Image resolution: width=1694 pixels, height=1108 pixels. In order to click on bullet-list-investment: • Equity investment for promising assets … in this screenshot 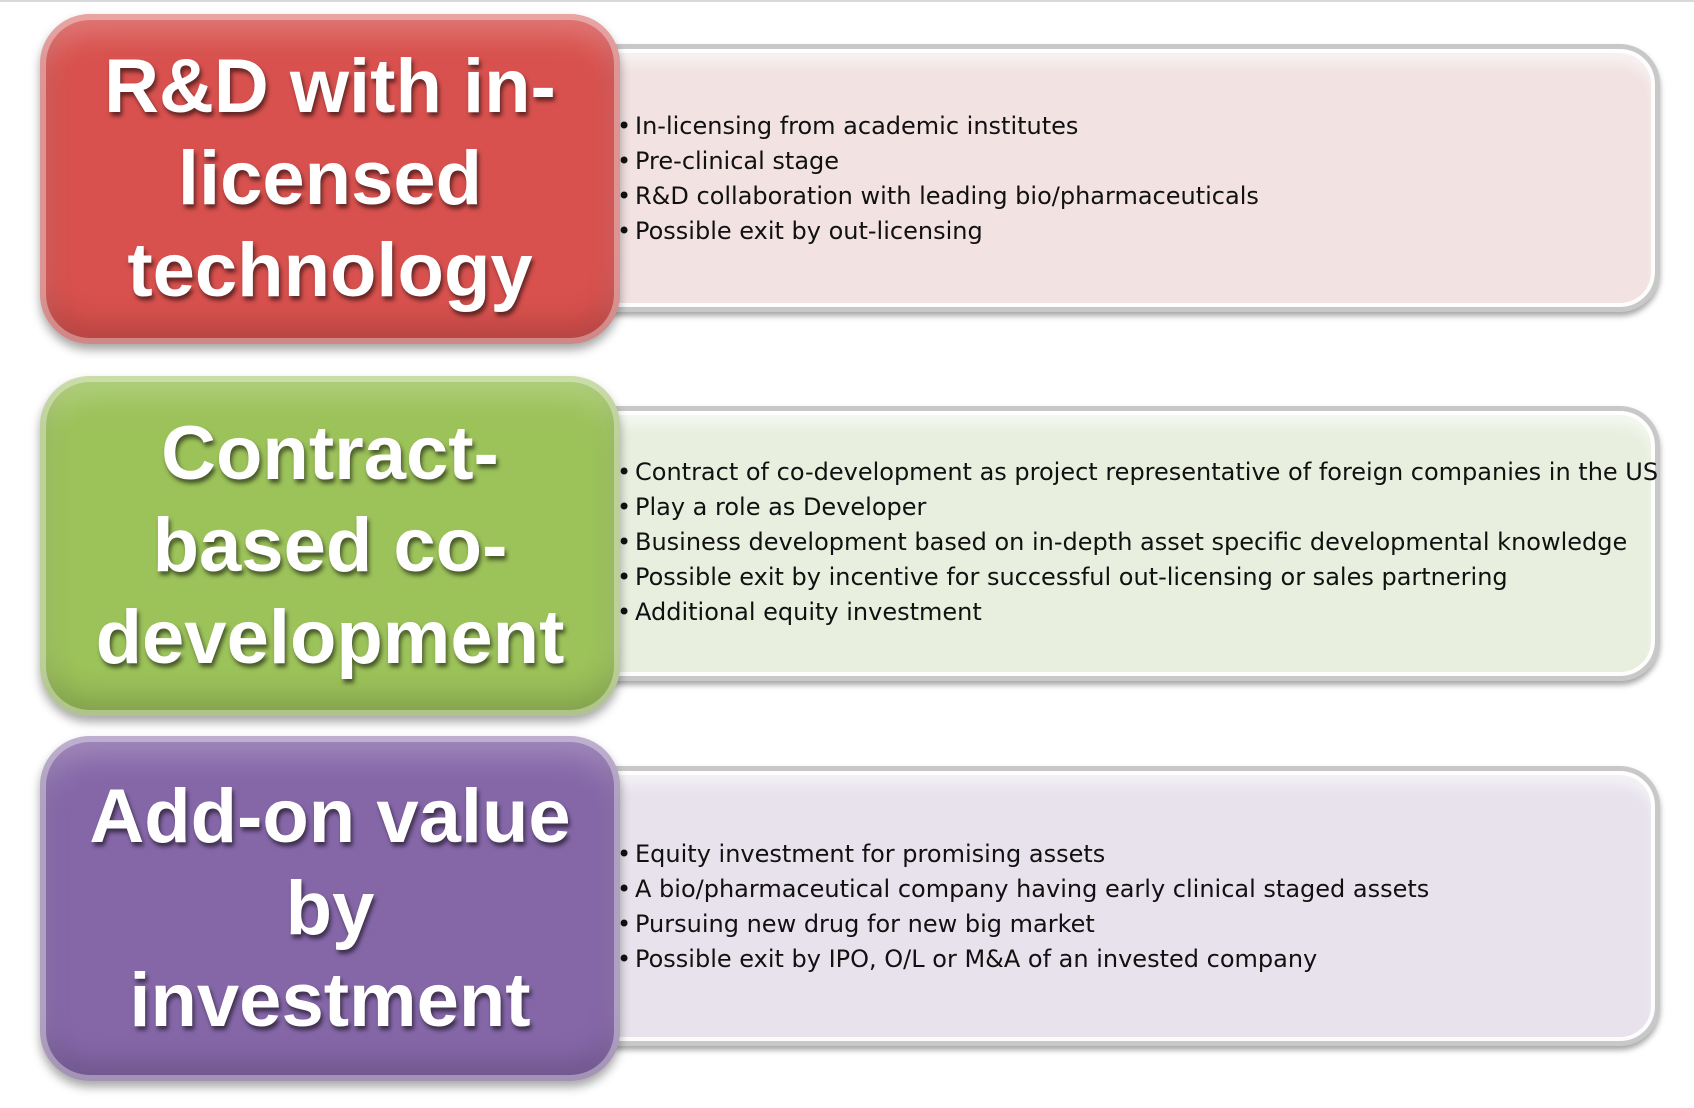, I will do `click(1023, 907)`.